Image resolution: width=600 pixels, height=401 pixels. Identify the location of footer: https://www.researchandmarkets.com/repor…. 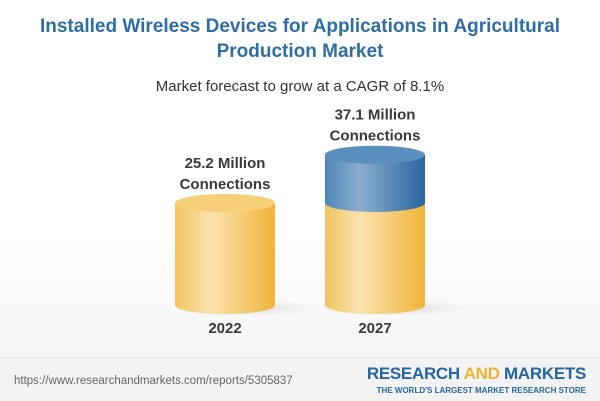
(300, 379).